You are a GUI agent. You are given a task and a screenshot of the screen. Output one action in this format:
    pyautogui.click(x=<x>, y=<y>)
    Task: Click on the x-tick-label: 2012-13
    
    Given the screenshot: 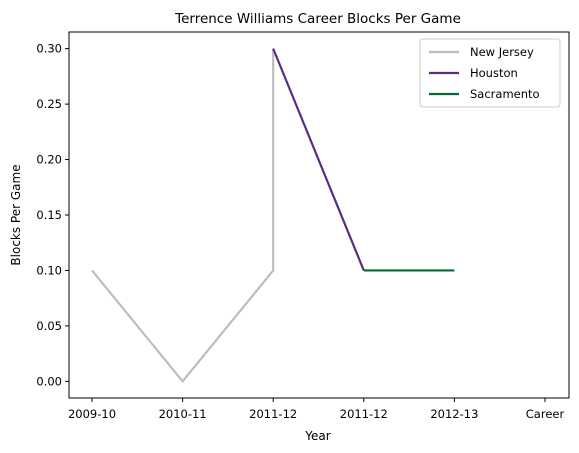 What is the action you would take?
    pyautogui.click(x=454, y=414)
    